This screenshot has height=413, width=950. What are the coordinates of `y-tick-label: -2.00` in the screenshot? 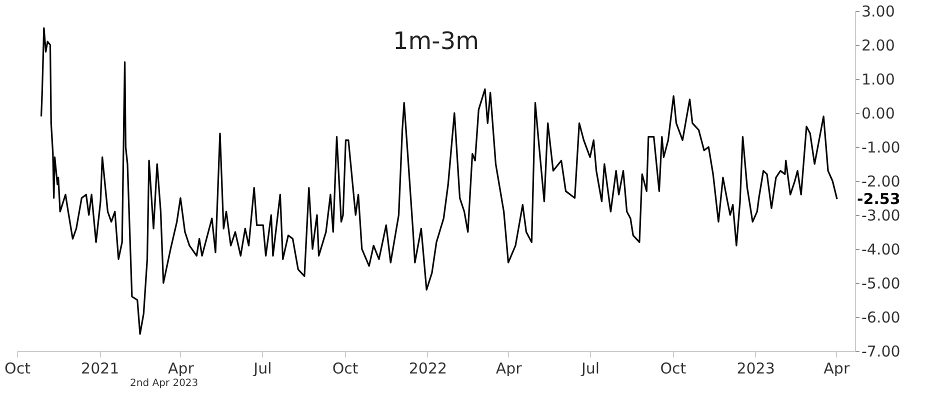 It's located at (881, 181).